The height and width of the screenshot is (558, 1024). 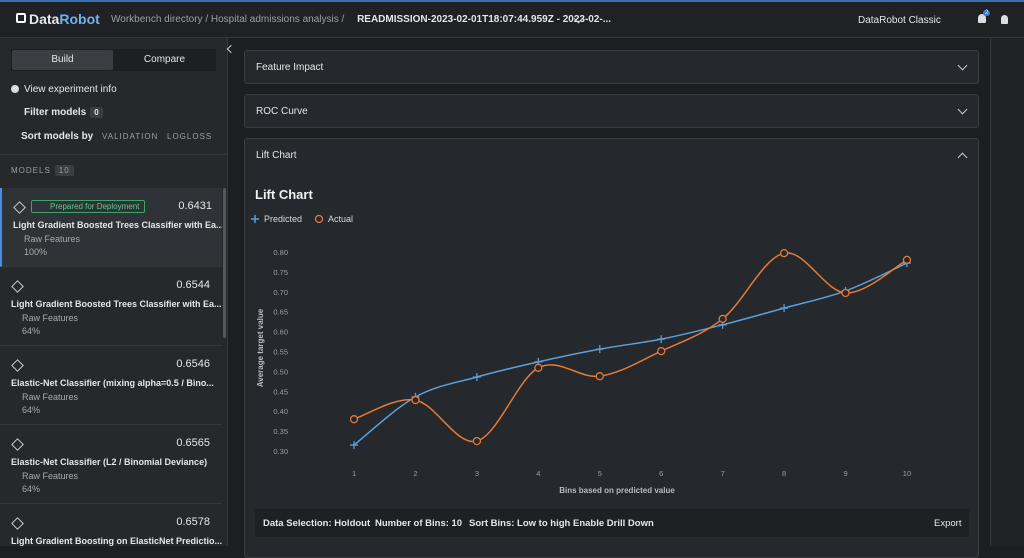 I want to click on tabs: Build Compare, so click(x=113, y=60).